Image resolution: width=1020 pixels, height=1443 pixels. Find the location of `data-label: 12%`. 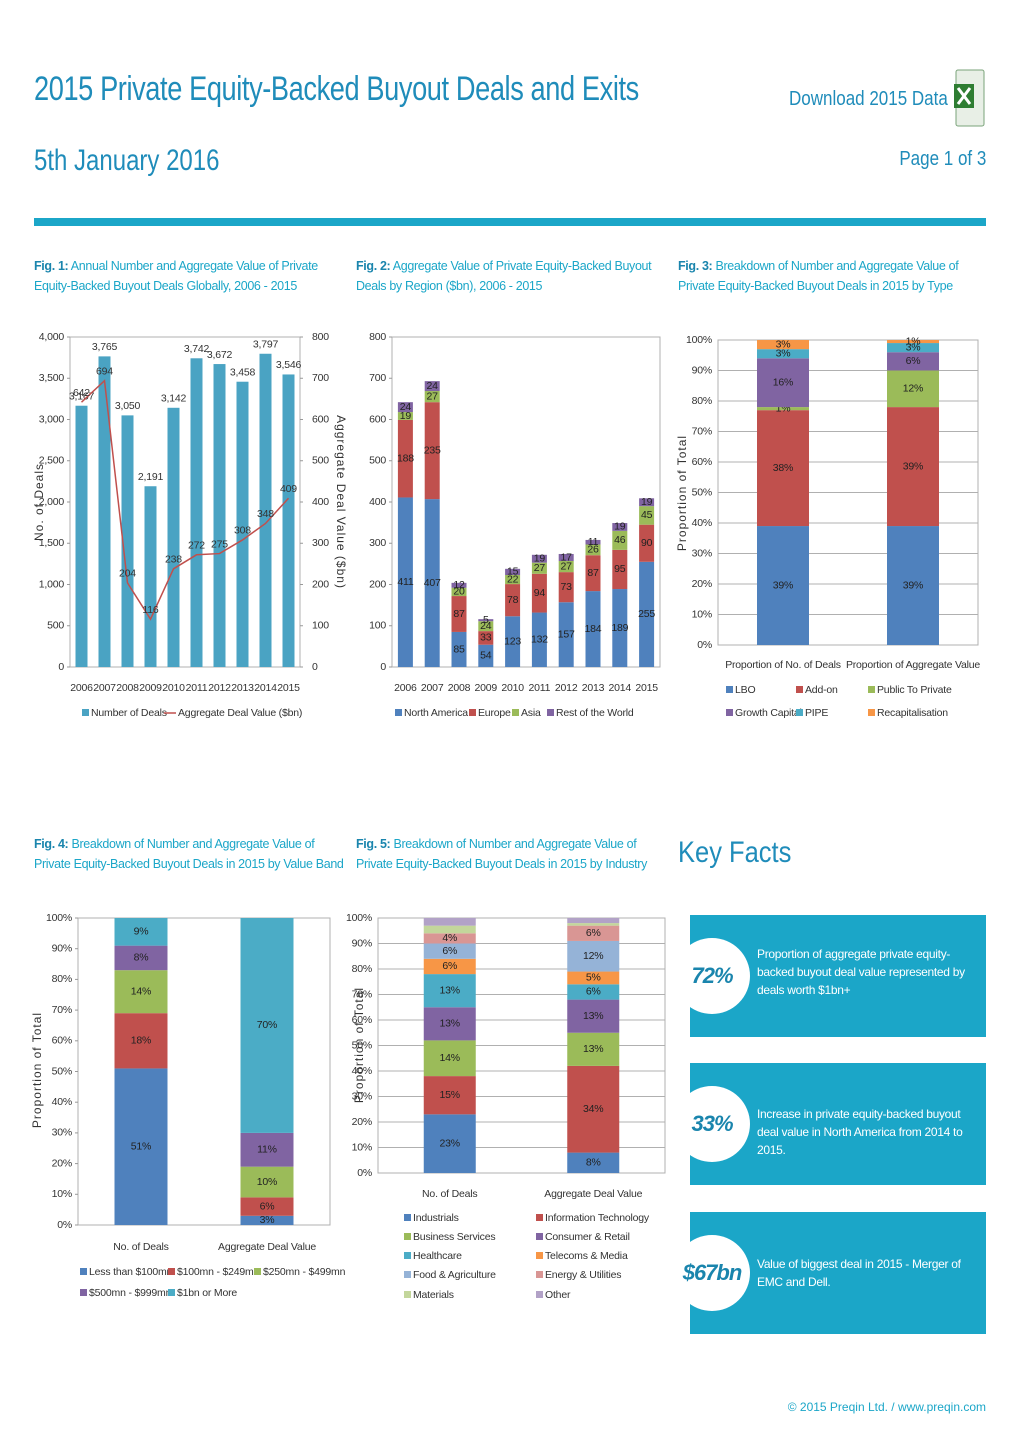

data-label: 12% is located at coordinates (593, 956).